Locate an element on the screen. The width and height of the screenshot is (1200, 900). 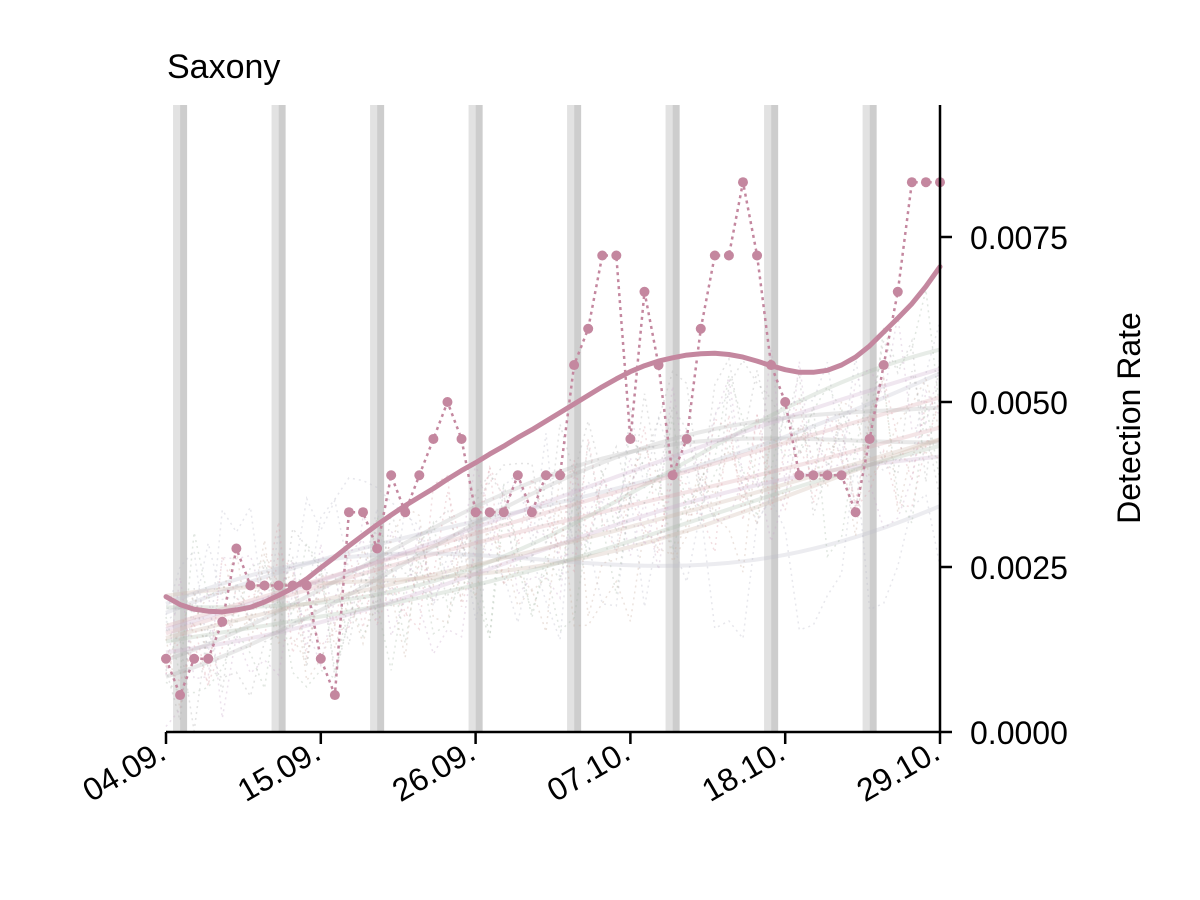
y-tick-label: 0.0075 is located at coordinates (1019, 238).